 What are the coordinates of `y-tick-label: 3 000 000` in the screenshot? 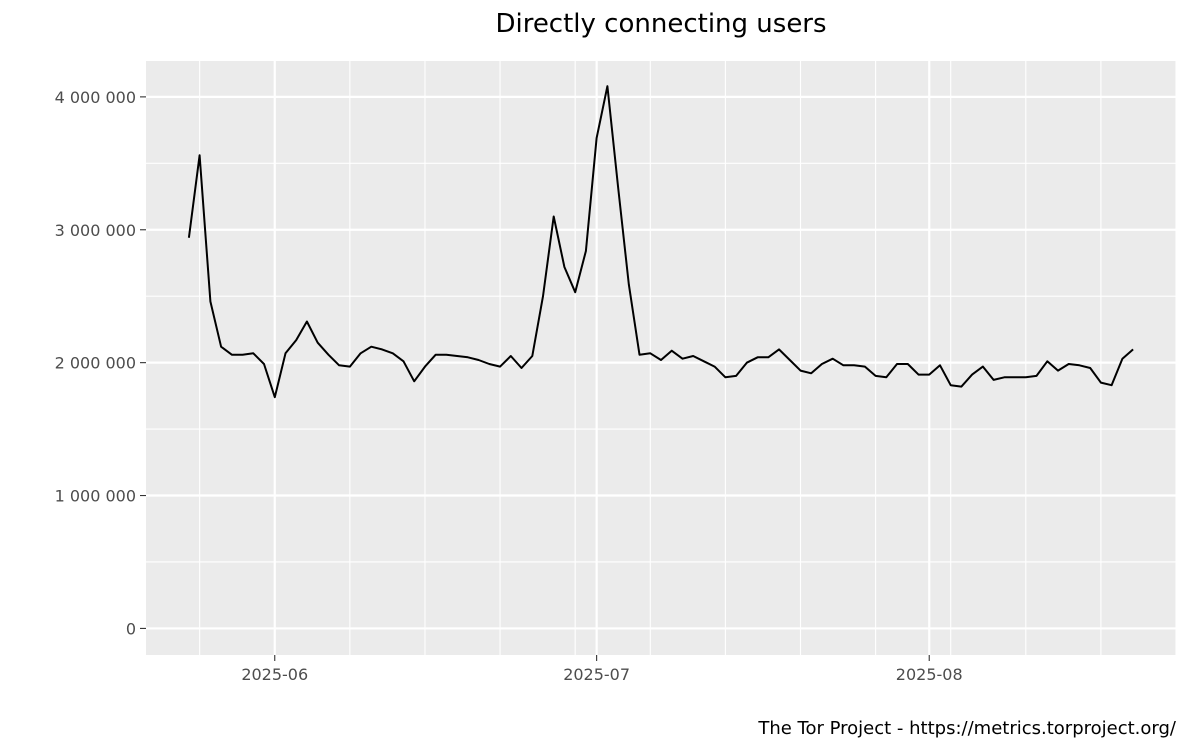 It's located at (95, 230).